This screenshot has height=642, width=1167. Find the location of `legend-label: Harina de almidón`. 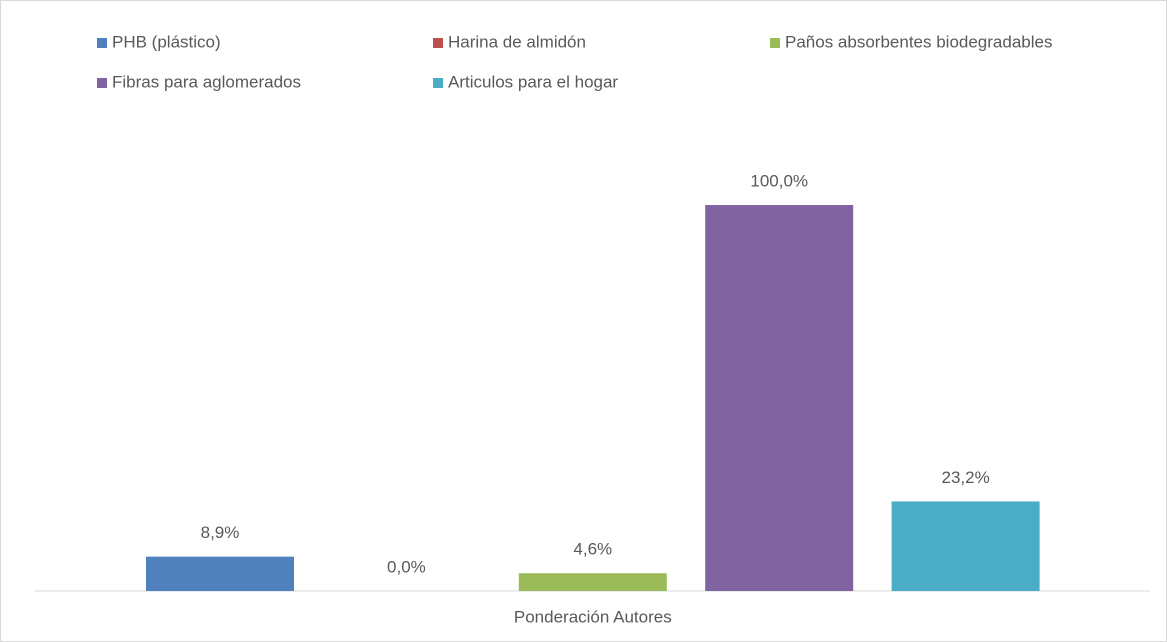

legend-label: Harina de almidón is located at coordinates (517, 41).